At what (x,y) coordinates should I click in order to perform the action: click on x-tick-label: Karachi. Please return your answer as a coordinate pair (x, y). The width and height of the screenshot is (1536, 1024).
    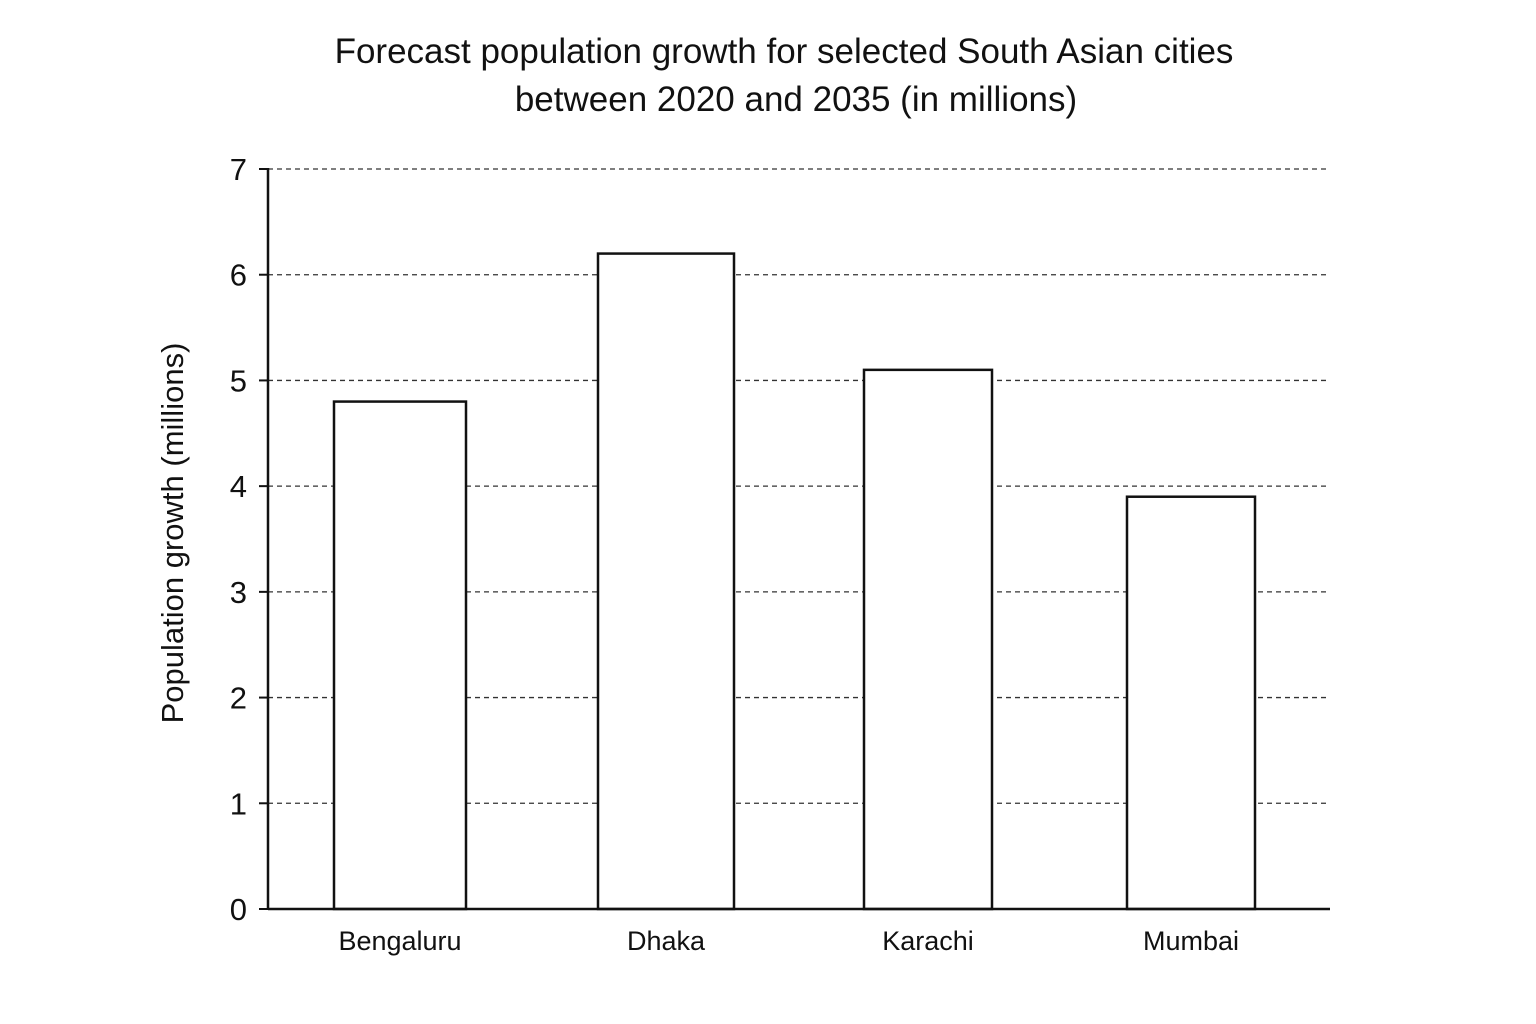
    Looking at the image, I should click on (928, 941).